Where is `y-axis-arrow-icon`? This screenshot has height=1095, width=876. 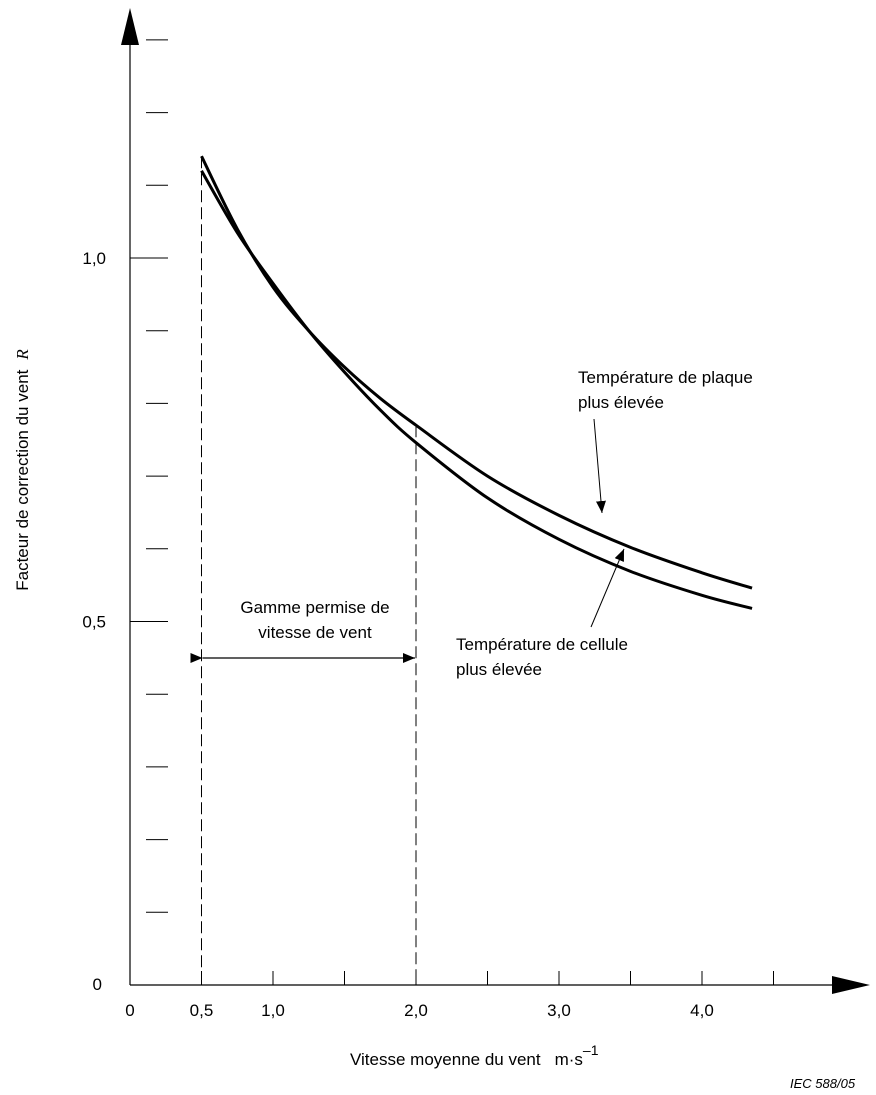
y-axis-arrow-icon is located at coordinates (130, 26).